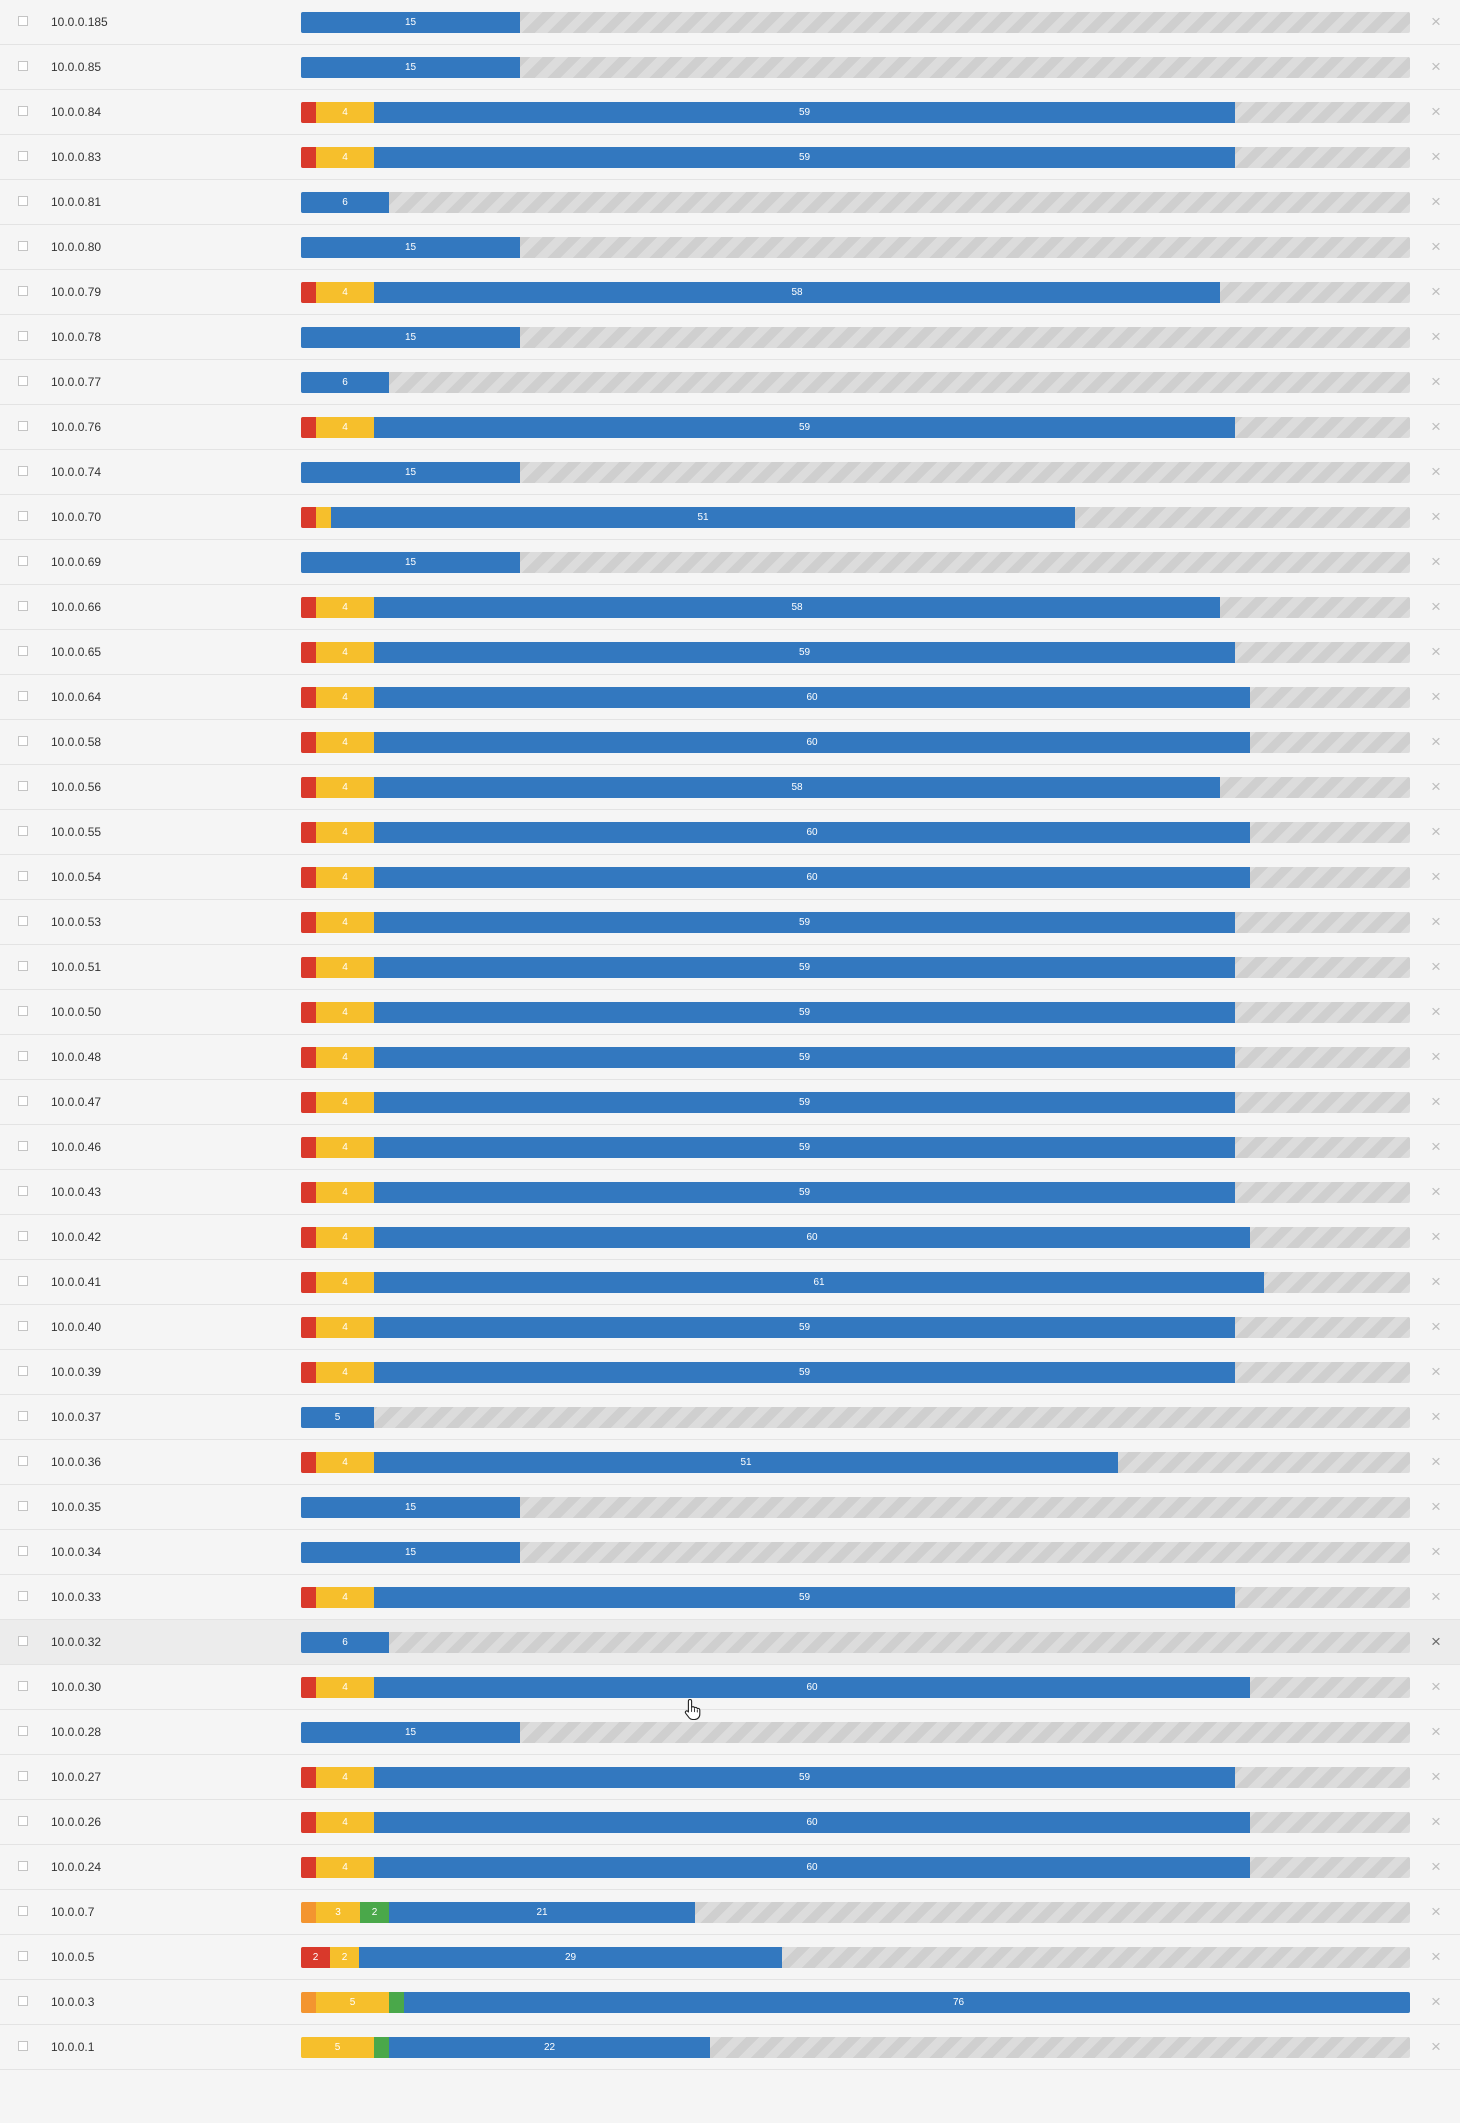 The image size is (1460, 2123). I want to click on host-row: 10.0.0.81 6 ×, so click(730, 202).